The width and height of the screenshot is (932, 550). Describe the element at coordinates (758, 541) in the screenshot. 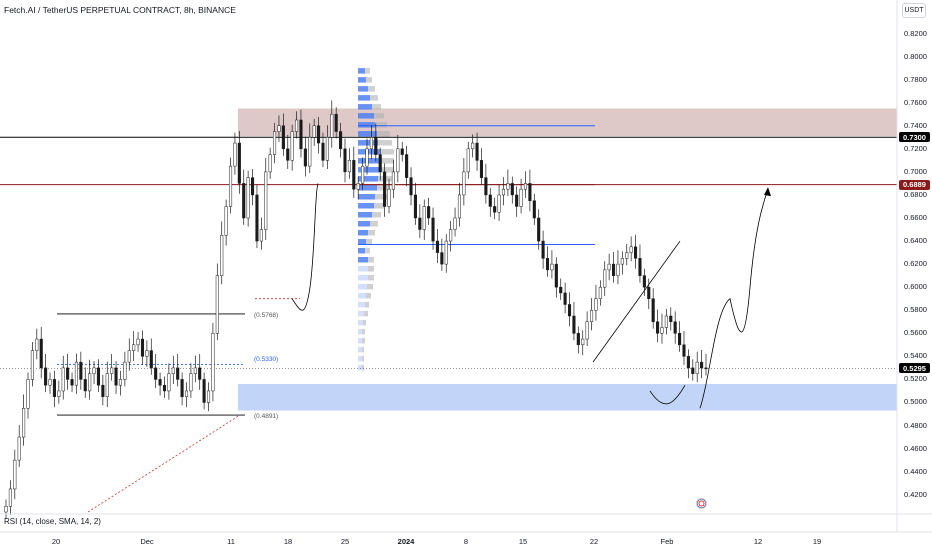

I see `date-tick: 12` at that location.